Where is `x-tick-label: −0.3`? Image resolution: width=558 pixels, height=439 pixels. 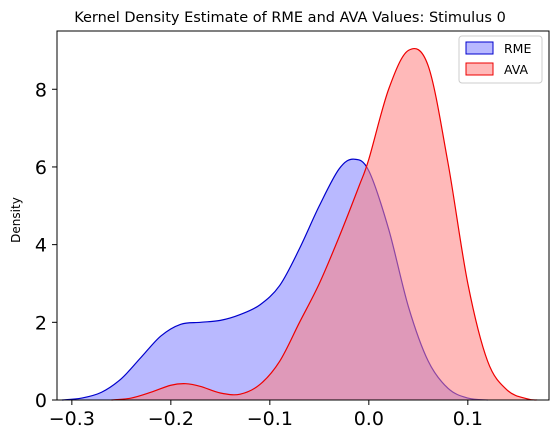 x-tick-label: −0.3 is located at coordinates (72, 419).